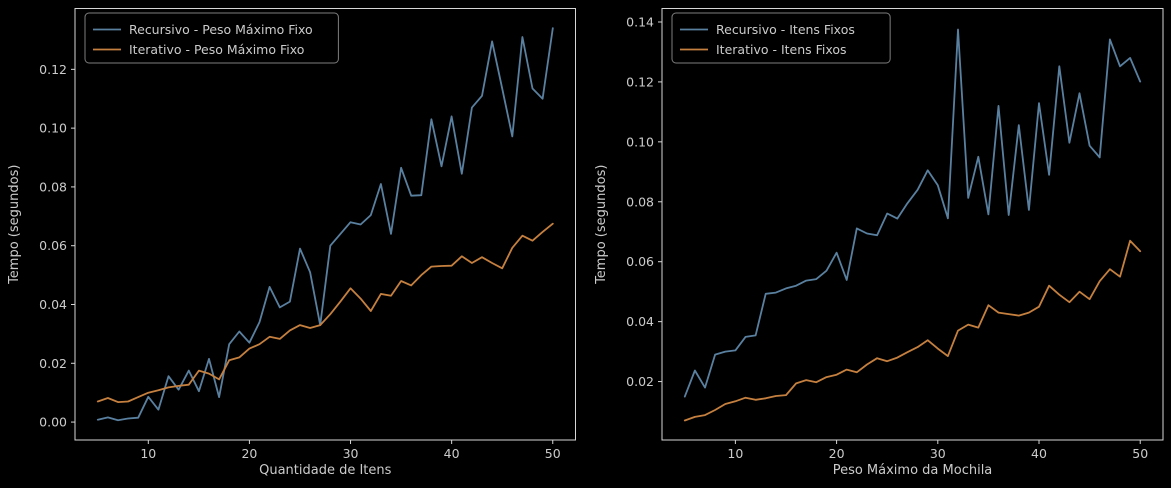  I want to click on y-tick-label: 0.00, so click(53, 422).